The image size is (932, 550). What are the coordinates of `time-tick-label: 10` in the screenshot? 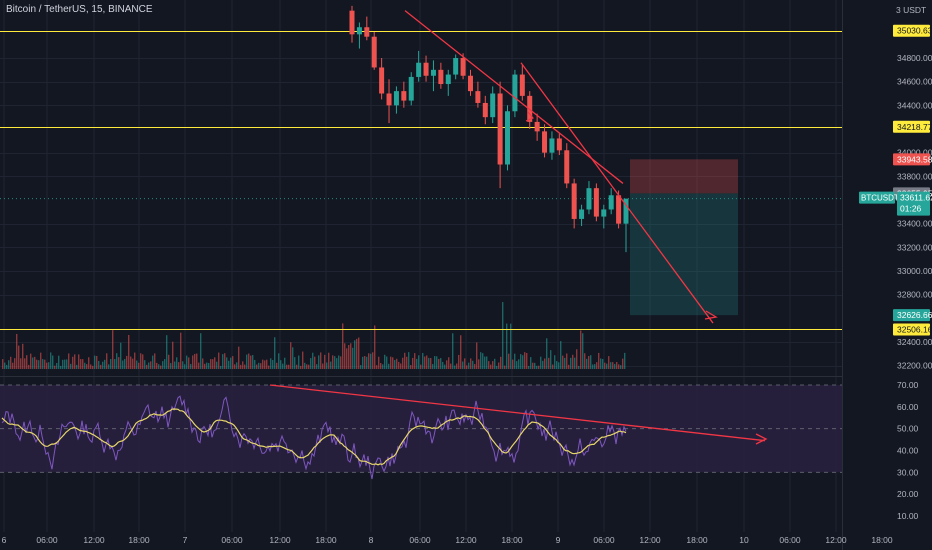 It's located at (744, 540).